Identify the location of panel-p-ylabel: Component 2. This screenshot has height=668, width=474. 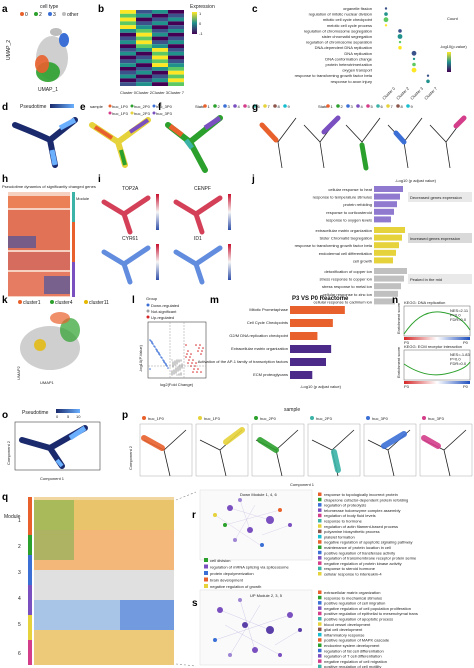
(130, 457).